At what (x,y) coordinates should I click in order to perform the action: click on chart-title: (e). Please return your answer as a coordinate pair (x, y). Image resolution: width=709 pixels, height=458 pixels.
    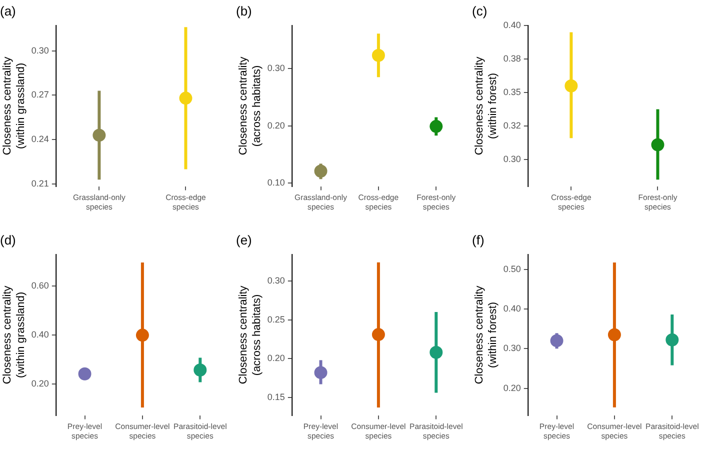
    Looking at the image, I should click on (244, 240).